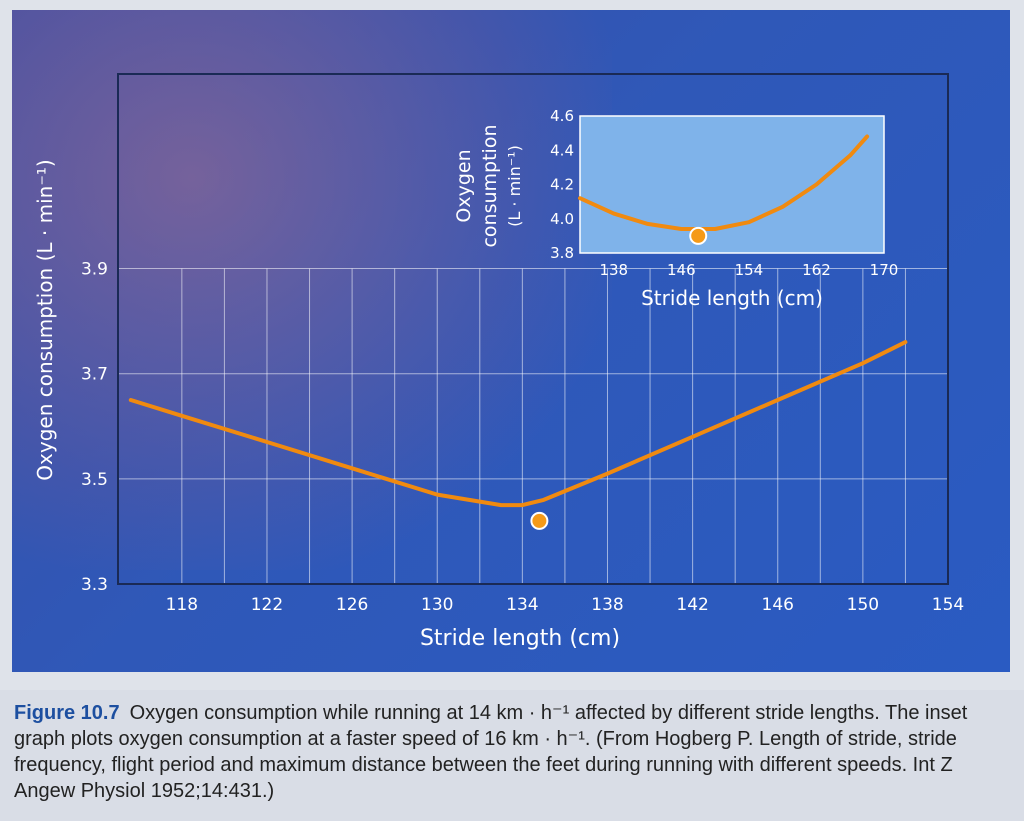 The image size is (1024, 821). I want to click on main-x-tick-label: 130, so click(437, 605).